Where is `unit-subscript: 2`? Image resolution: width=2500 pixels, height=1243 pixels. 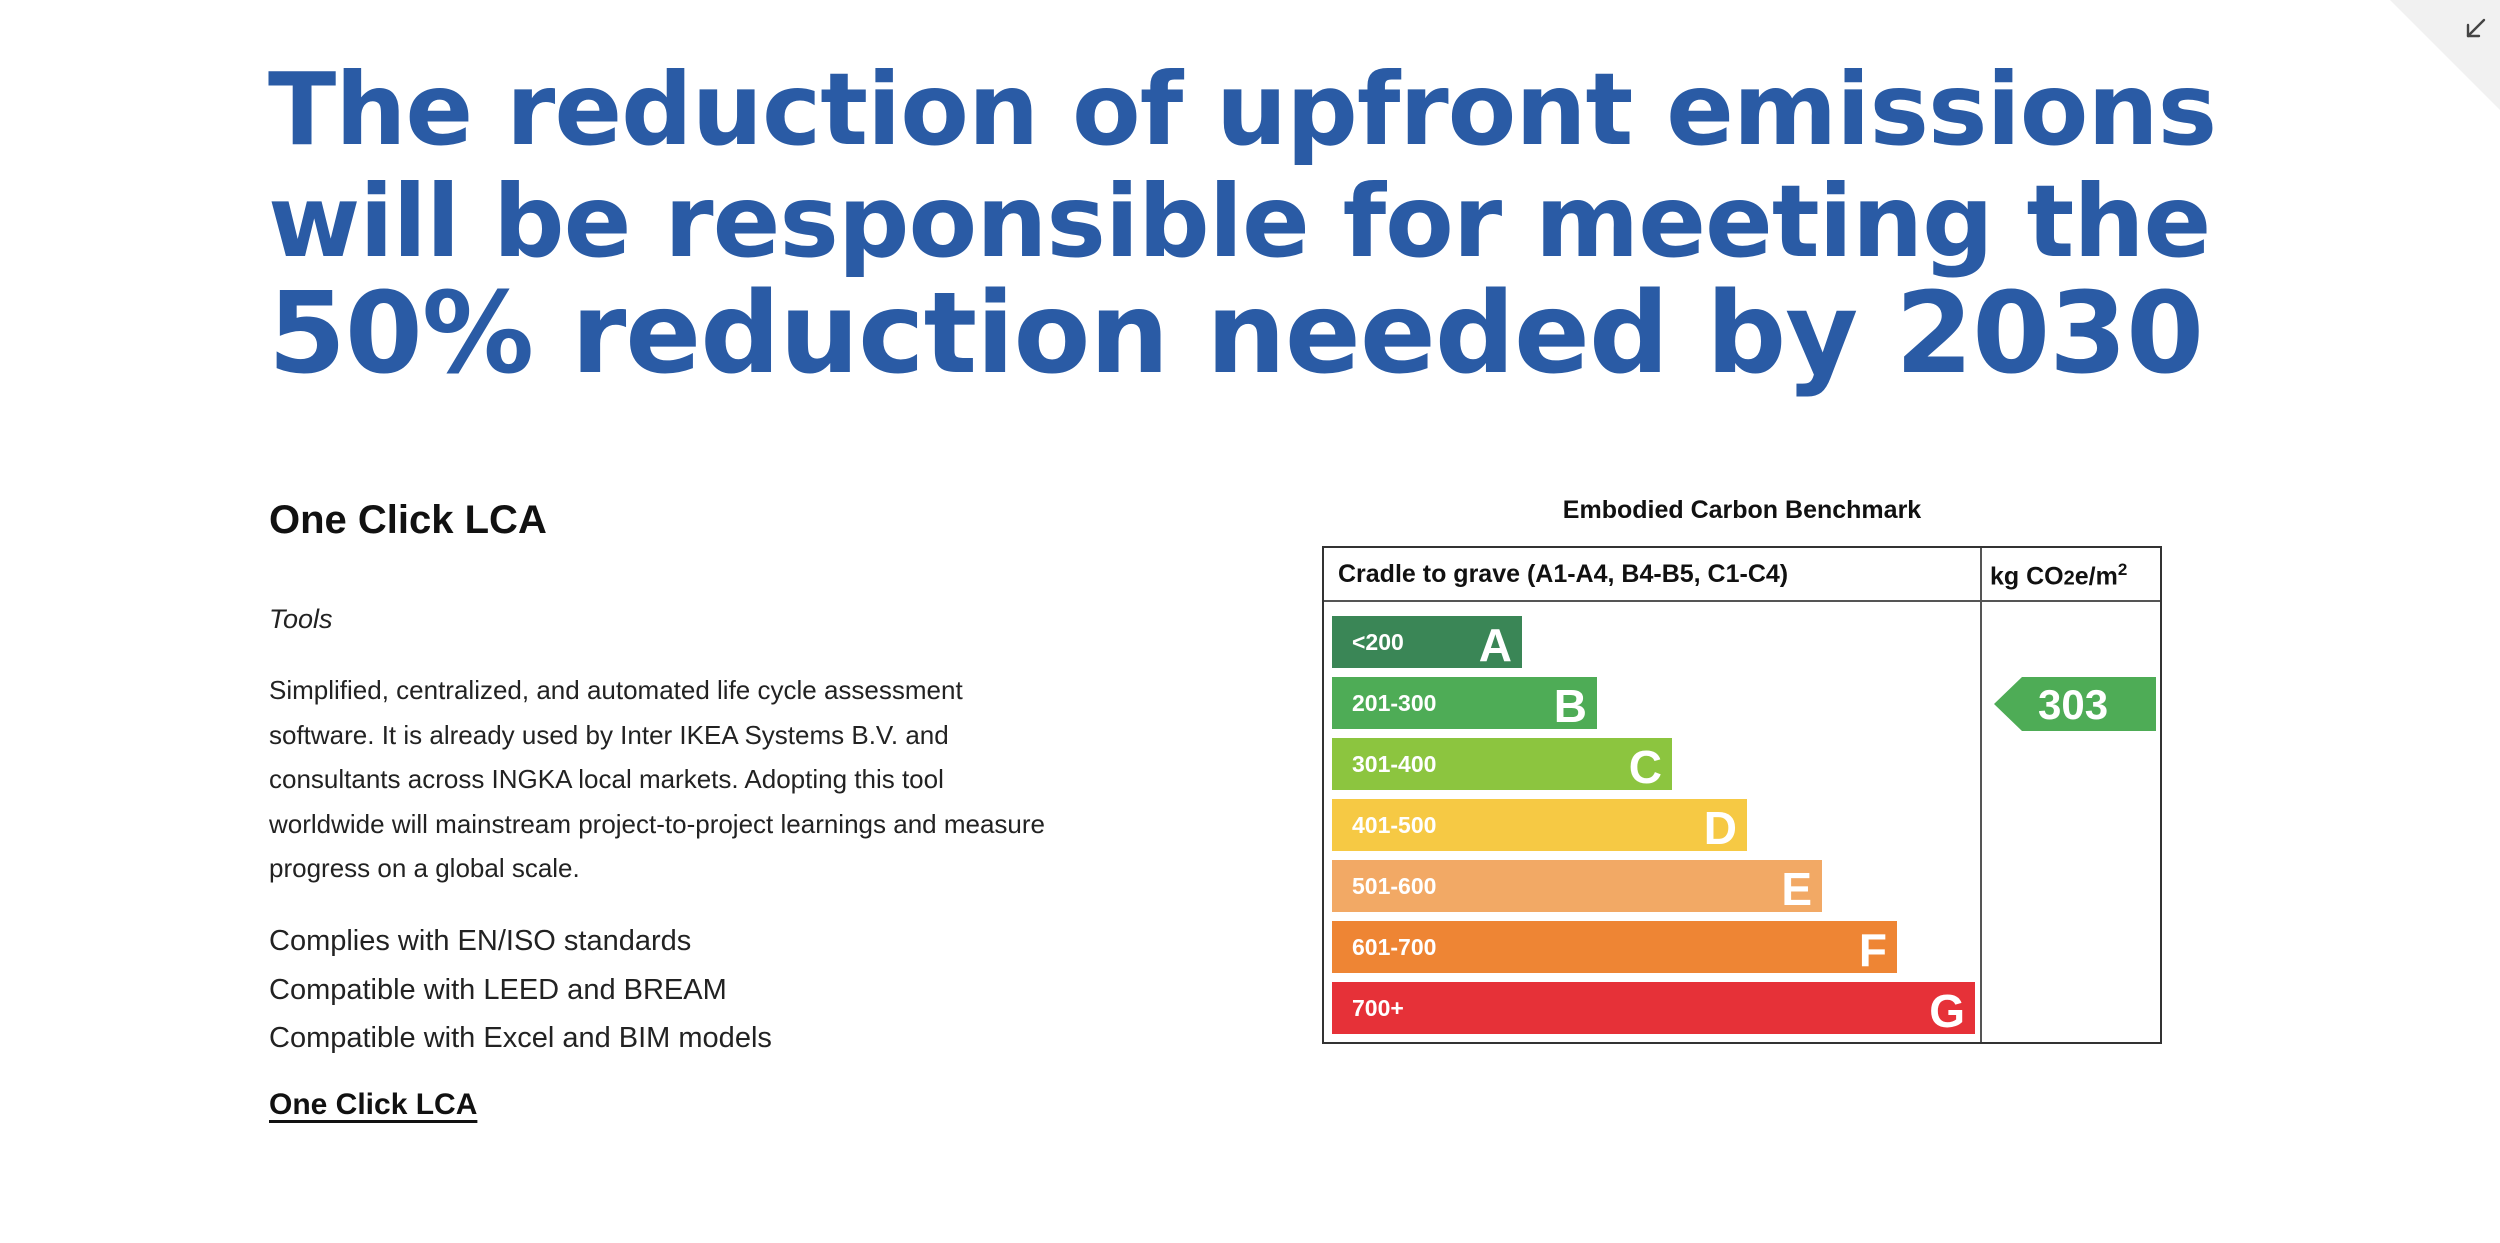 unit-subscript: 2 is located at coordinates (2069, 578).